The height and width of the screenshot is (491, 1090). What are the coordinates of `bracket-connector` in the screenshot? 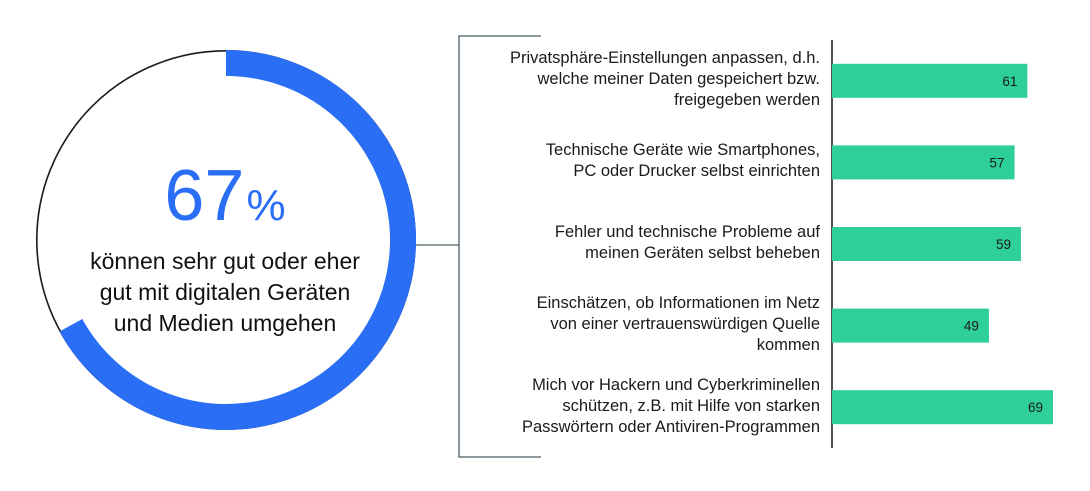 It's located at (478, 246).